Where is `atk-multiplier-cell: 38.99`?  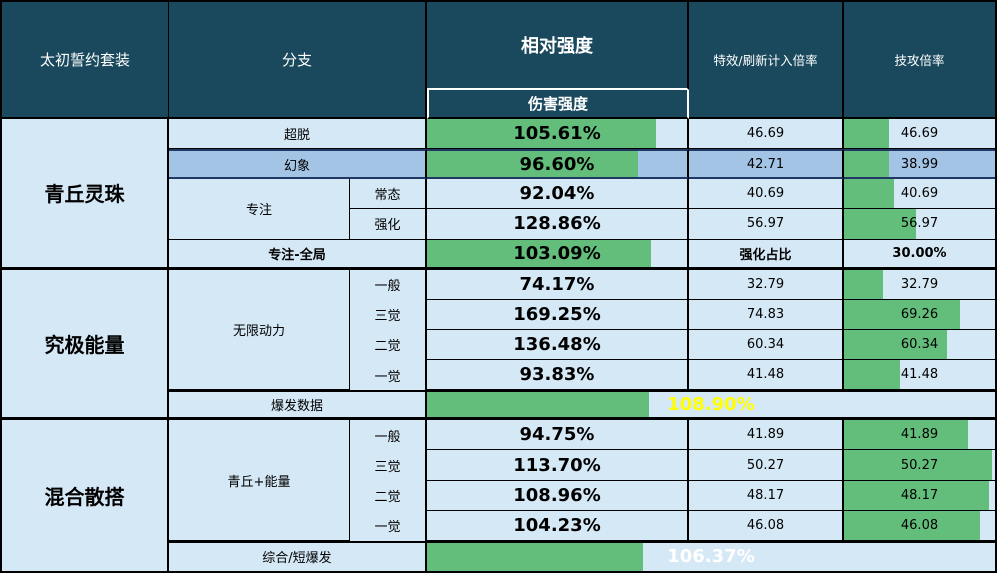 atk-multiplier-cell: 38.99 is located at coordinates (919, 164).